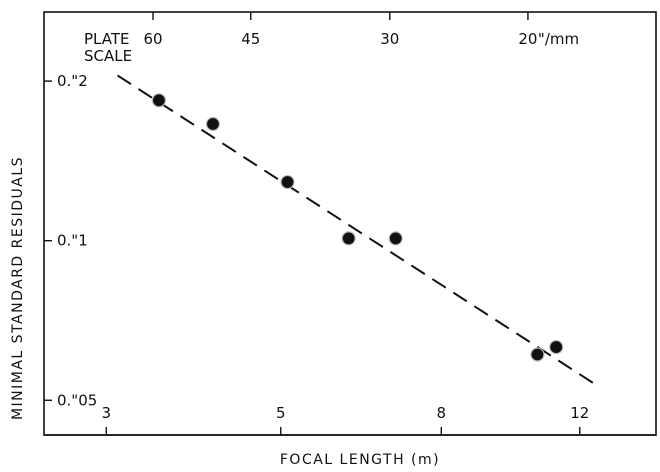 The image size is (660, 472). I want to click on y-ticks: 0."2 0."1 0."05, so click(70, 240).